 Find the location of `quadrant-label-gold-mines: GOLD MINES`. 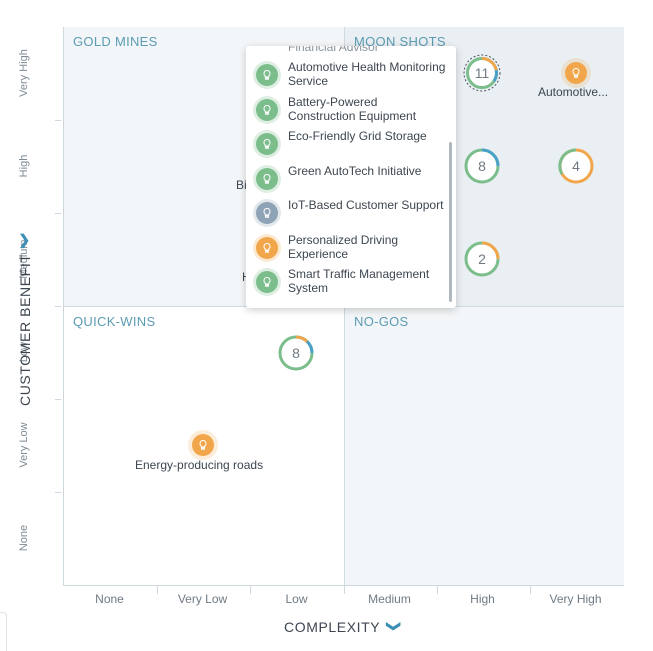

quadrant-label-gold-mines: GOLD MINES is located at coordinates (115, 41).